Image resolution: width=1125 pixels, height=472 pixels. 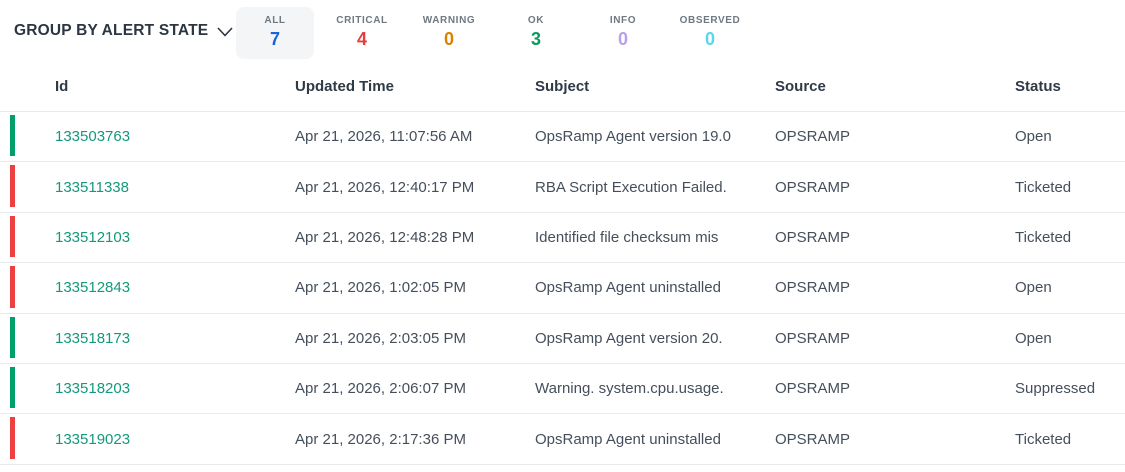 I want to click on subject-cell: OpsRamp Agent version 19.0, so click(x=633, y=137).